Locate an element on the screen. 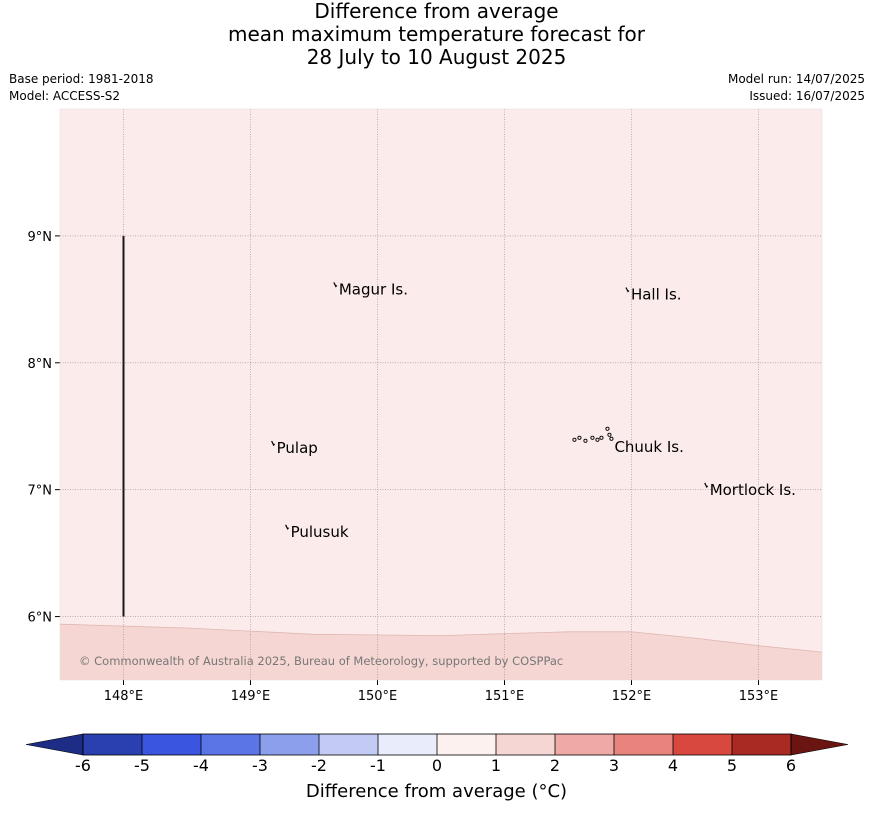 This screenshot has height=816, width=873. lon-label-153: 153°E is located at coordinates (759, 696).